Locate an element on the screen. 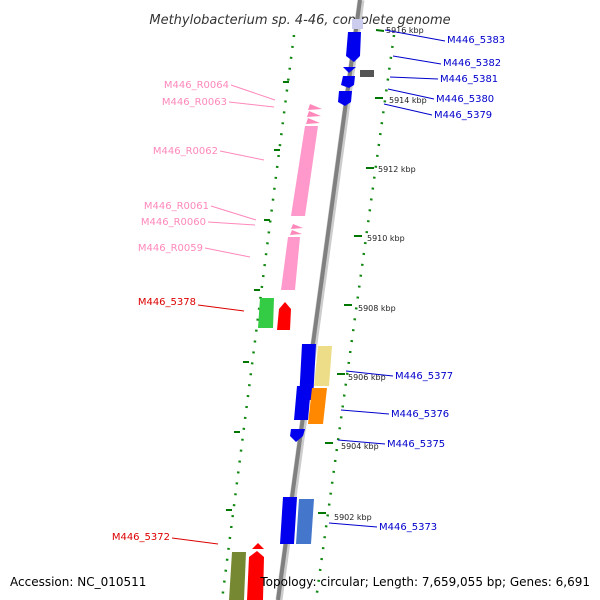  label-M446_R0061: M446_R0061 is located at coordinates (176, 206).